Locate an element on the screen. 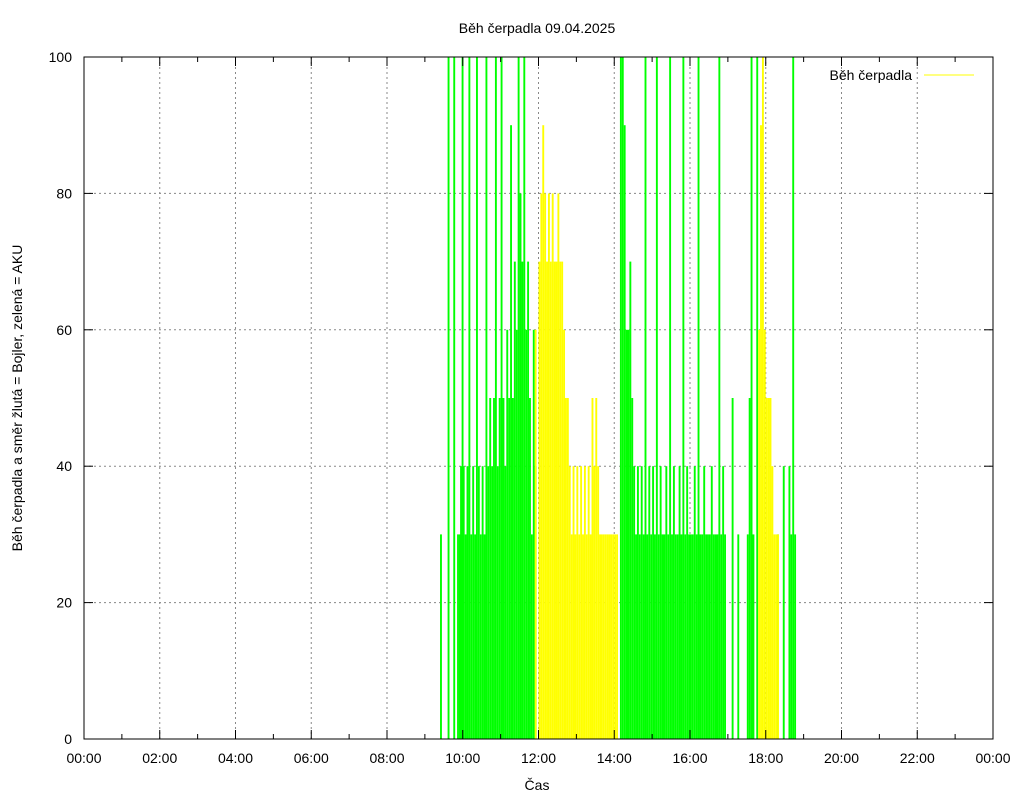  y-tick-label: 20 is located at coordinates (64, 603).